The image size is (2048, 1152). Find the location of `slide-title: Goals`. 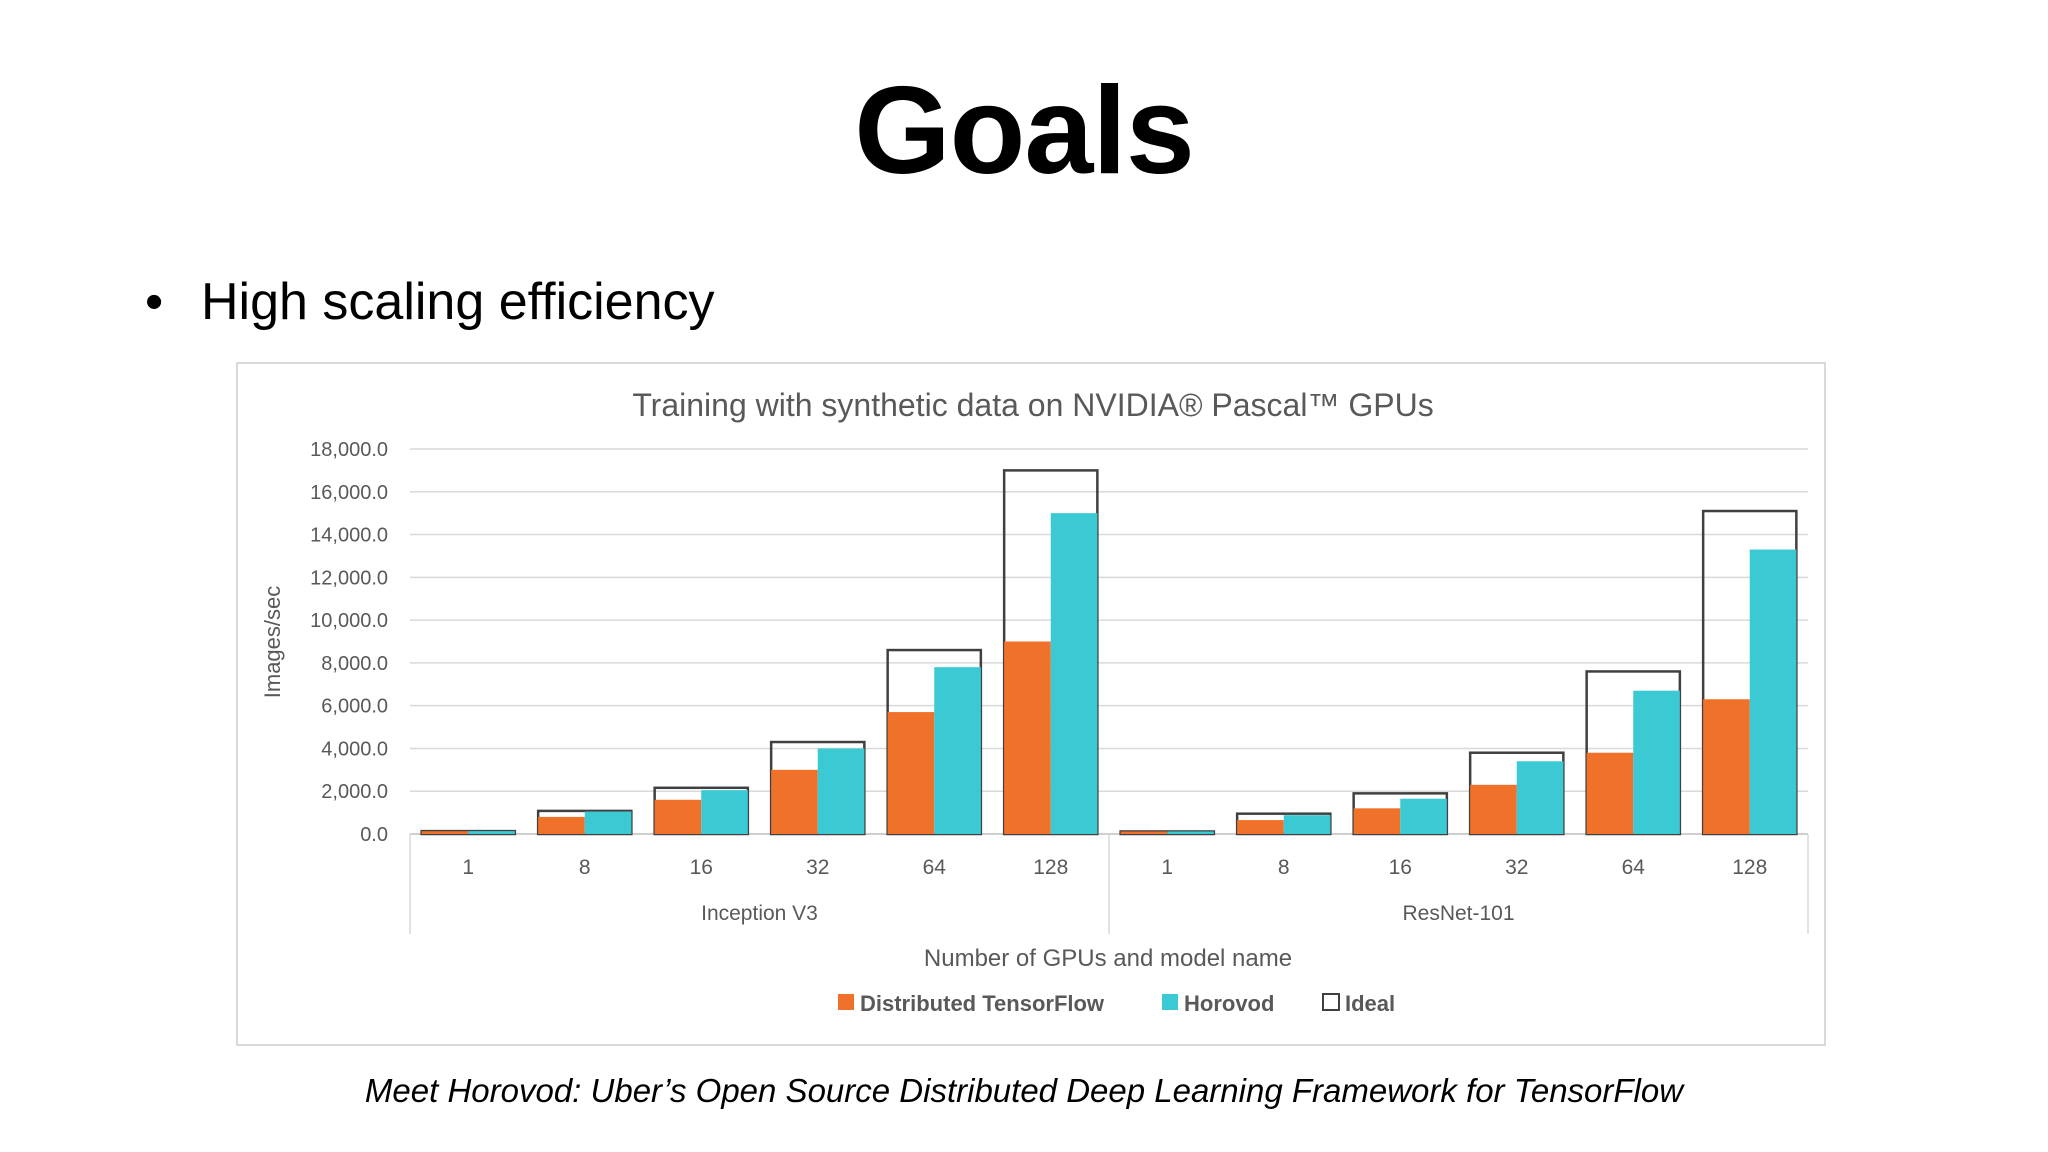

slide-title: Goals is located at coordinates (1024, 131).